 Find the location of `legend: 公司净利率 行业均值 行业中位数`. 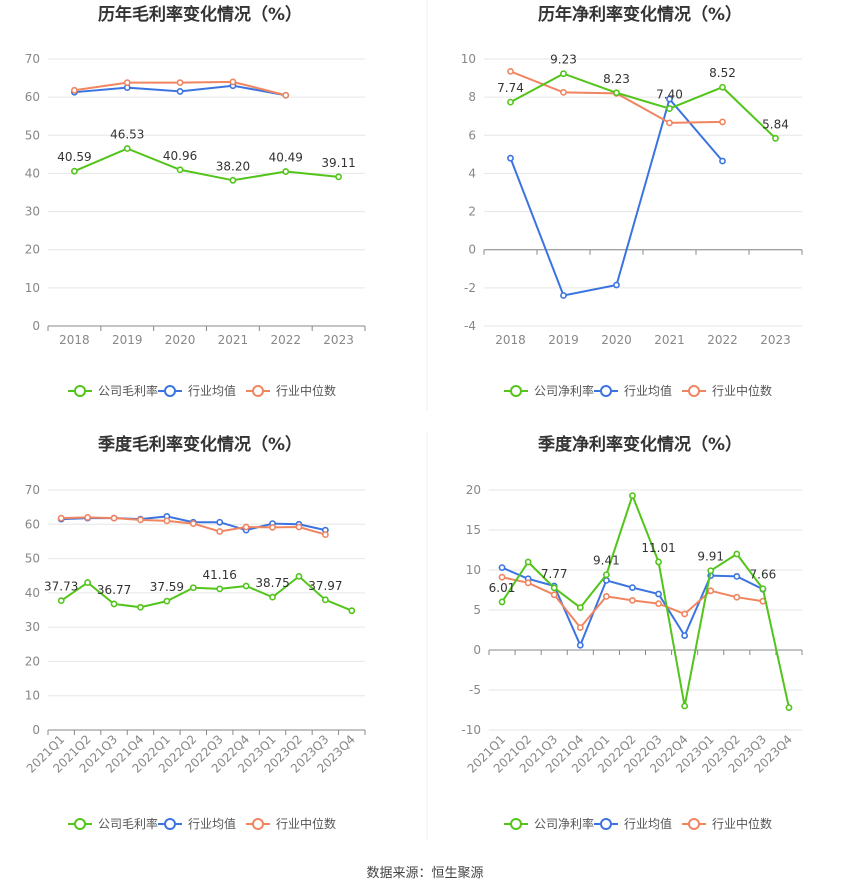

legend: 公司净利率 行业均值 行业中位数 is located at coordinates (638, 823).